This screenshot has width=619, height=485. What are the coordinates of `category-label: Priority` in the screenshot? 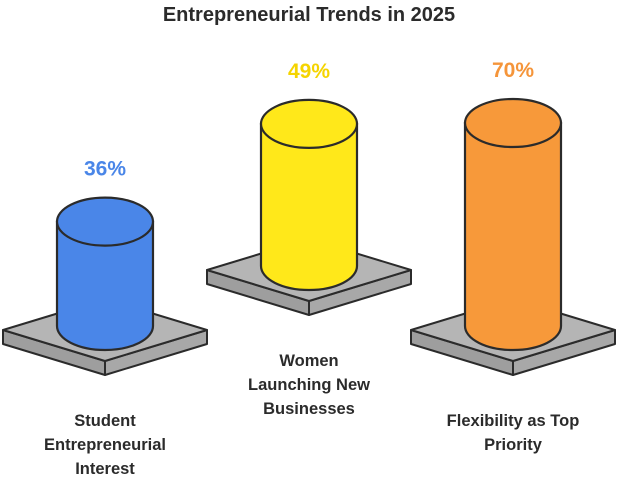 It's located at (513, 445).